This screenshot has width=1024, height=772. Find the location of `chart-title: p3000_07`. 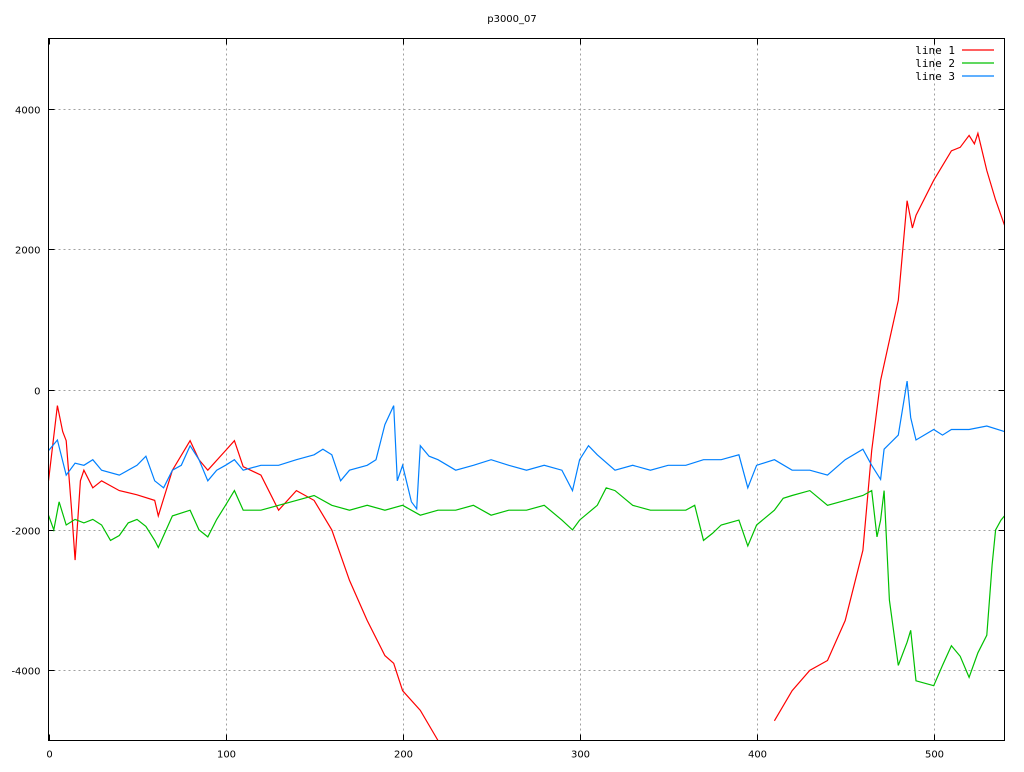

chart-title: p3000_07 is located at coordinates (512, 19).